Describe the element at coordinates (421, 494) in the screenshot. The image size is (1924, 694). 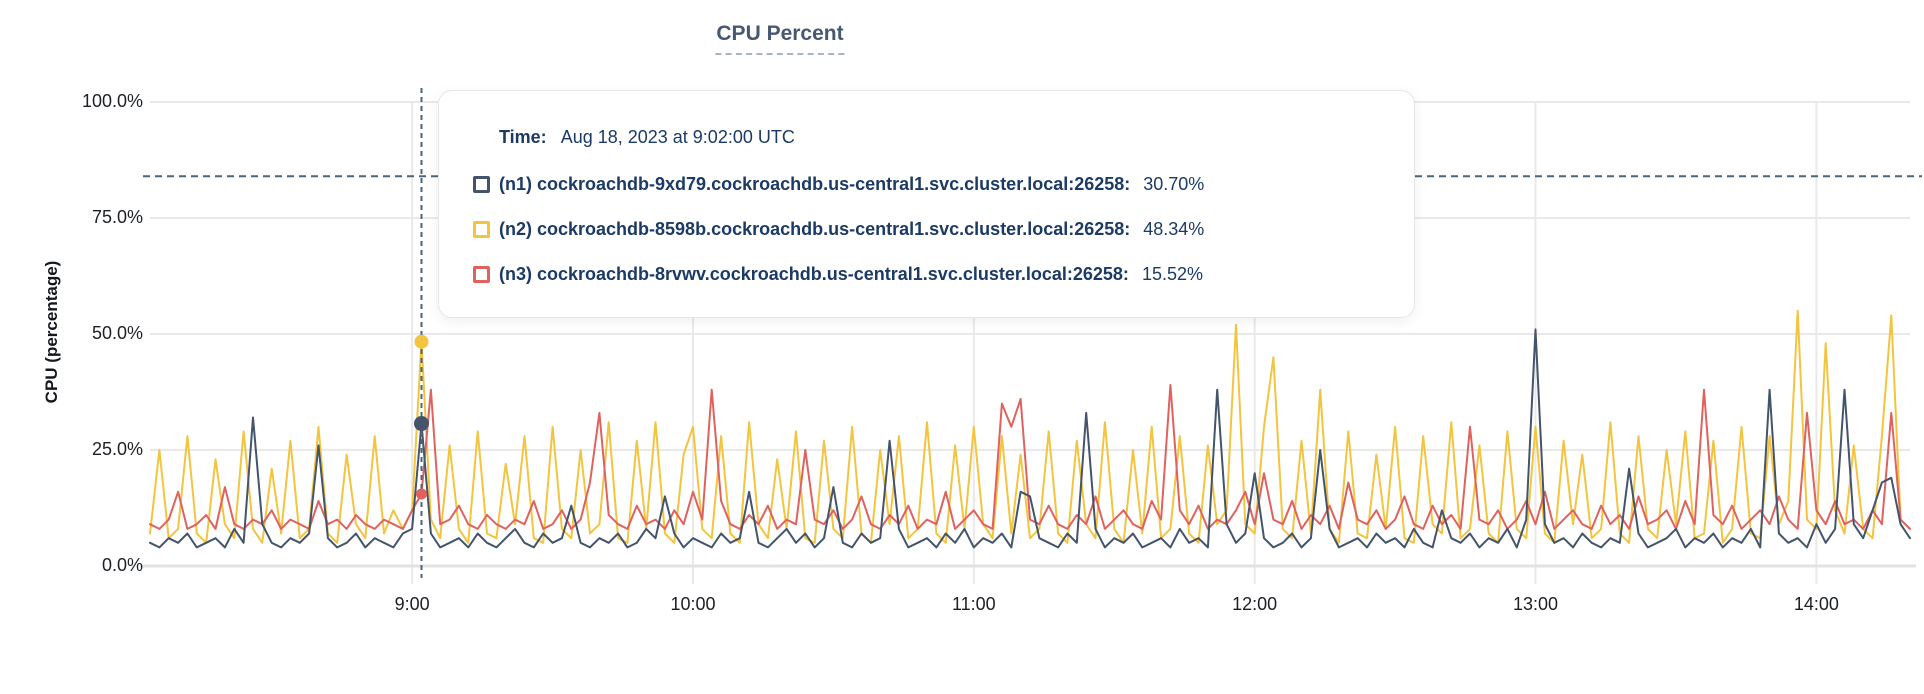
I see `hover-dot-n3` at that location.